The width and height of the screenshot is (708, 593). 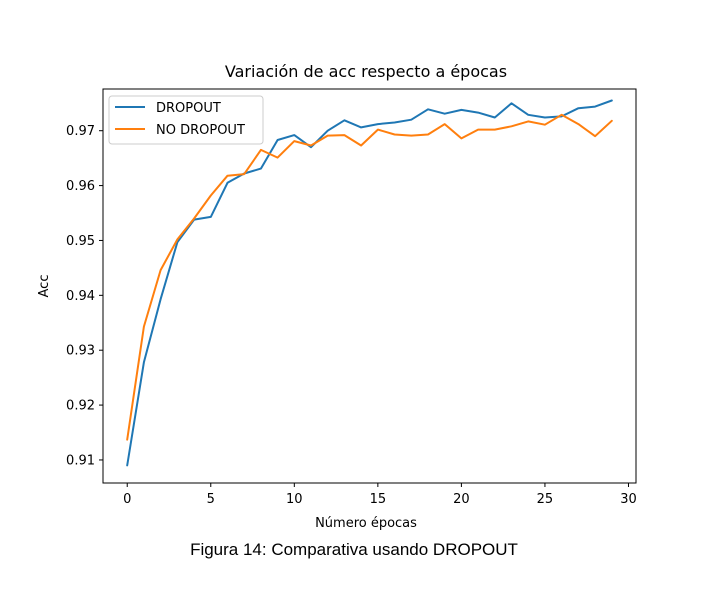 I want to click on y-axis-ticks: 0.91 0.92 0.93 0.94 0.95 0.96 0.97, so click(x=84, y=296).